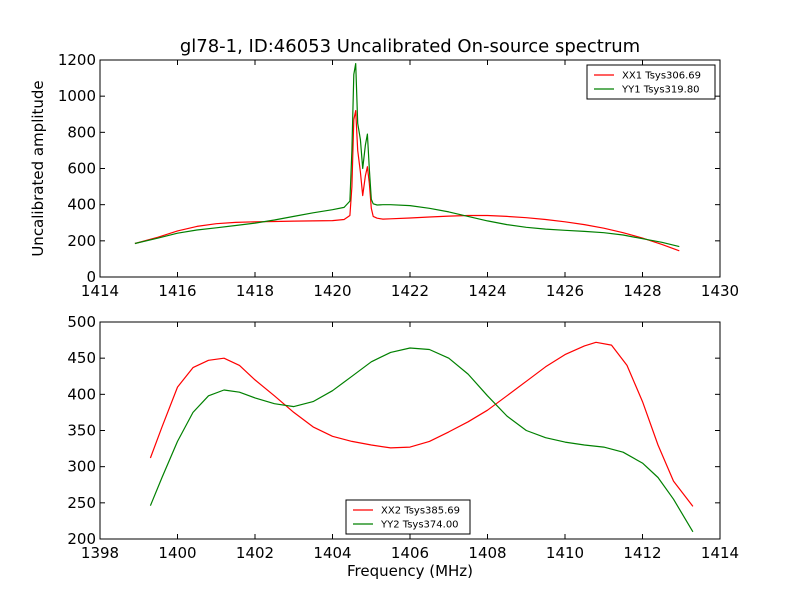 Image resolution: width=800 pixels, height=600 pixels. I want to click on x-tick-label: 1430, so click(720, 291).